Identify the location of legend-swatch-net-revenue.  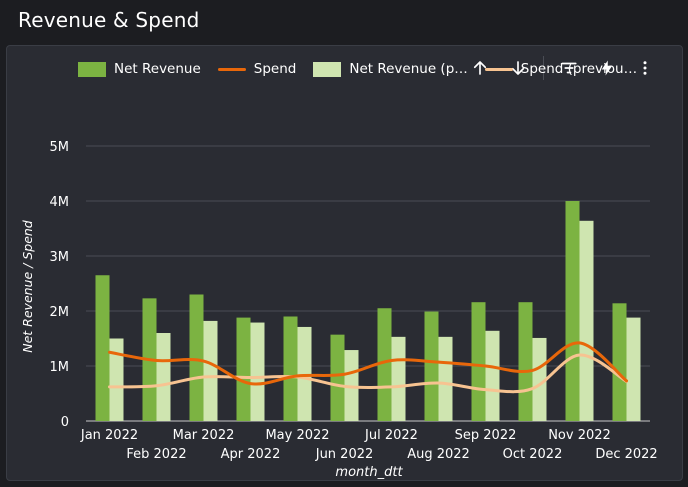
(92, 69).